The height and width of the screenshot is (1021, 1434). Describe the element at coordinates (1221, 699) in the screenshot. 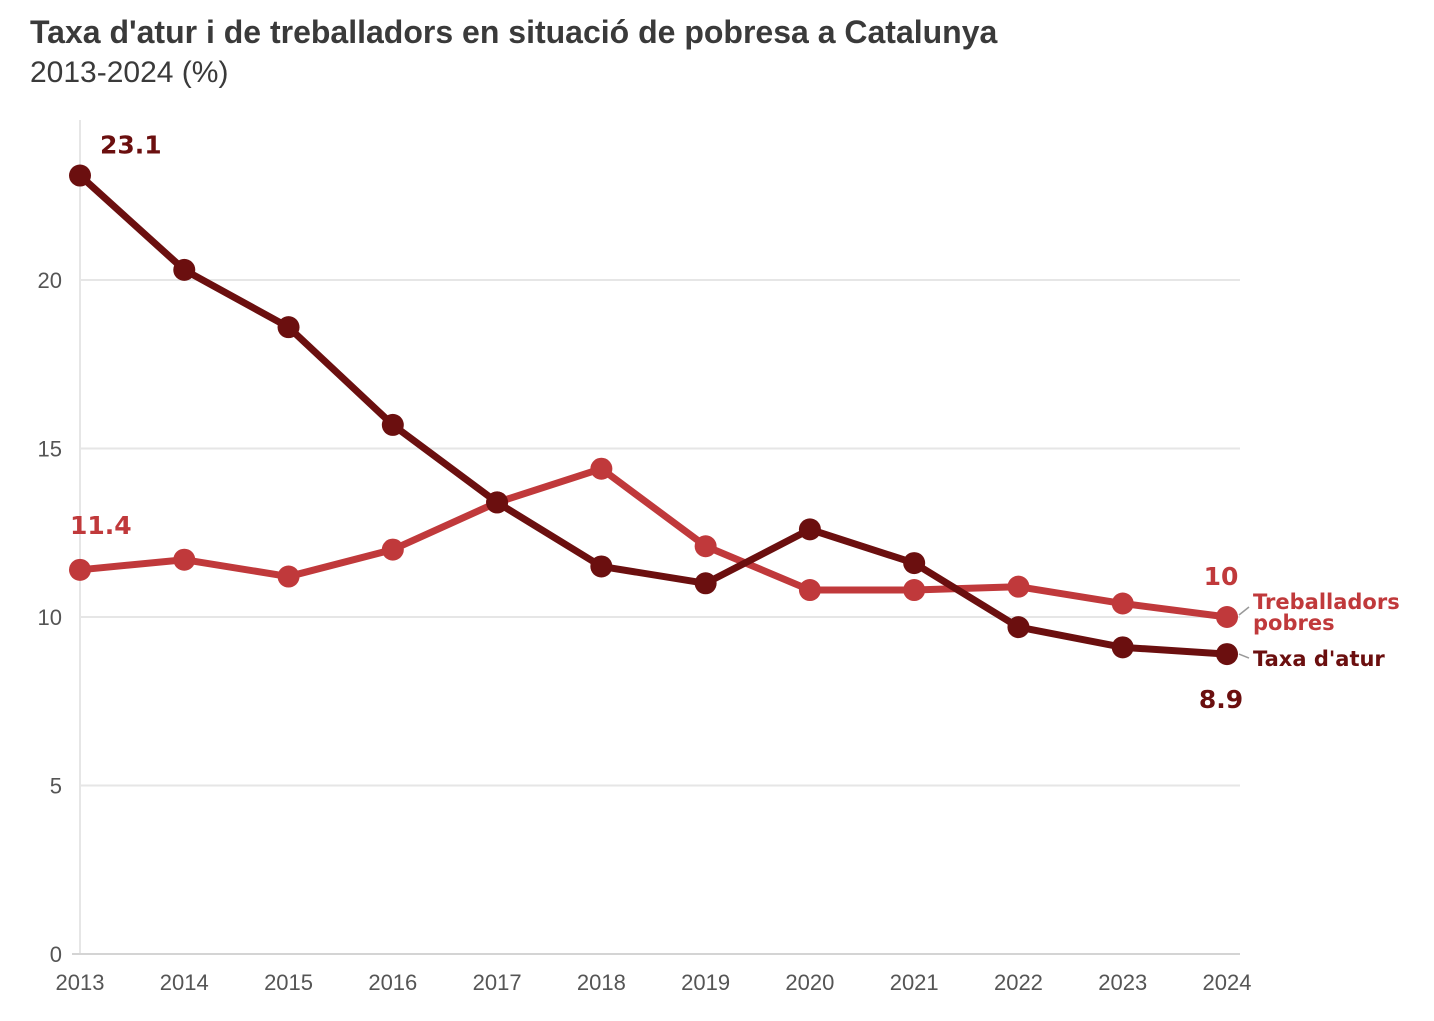

I see `data-label-taxa-atur-end: 8.9` at that location.